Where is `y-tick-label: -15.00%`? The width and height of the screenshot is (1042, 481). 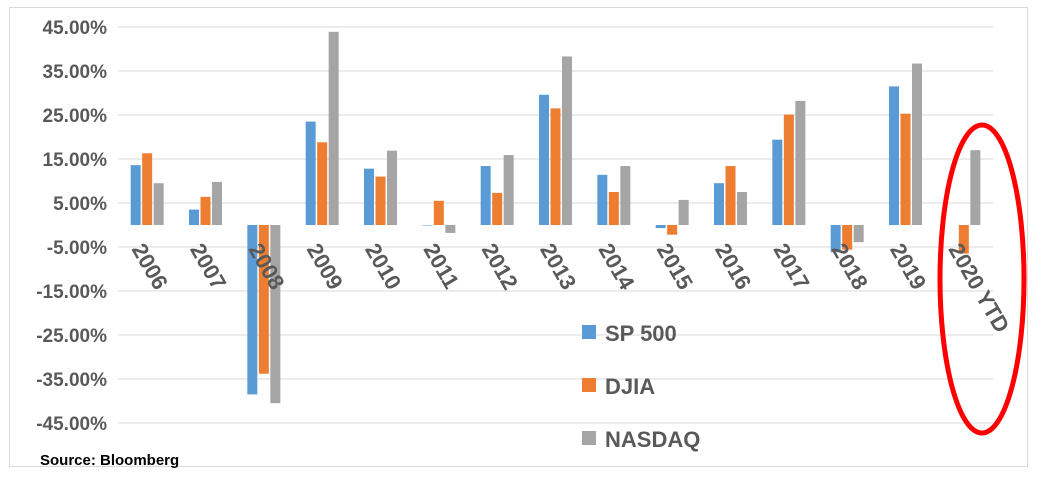 y-tick-label: -15.00% is located at coordinates (71, 292).